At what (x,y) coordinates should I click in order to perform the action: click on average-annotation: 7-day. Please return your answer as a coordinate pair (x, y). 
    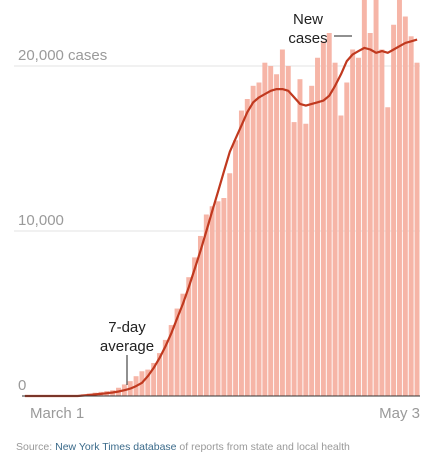
    Looking at the image, I should click on (127, 327).